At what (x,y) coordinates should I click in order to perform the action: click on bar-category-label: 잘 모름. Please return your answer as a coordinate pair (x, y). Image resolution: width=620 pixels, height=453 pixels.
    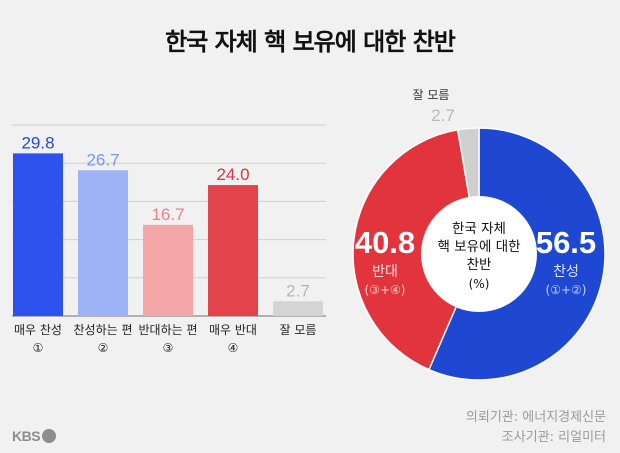
    Looking at the image, I should click on (298, 330).